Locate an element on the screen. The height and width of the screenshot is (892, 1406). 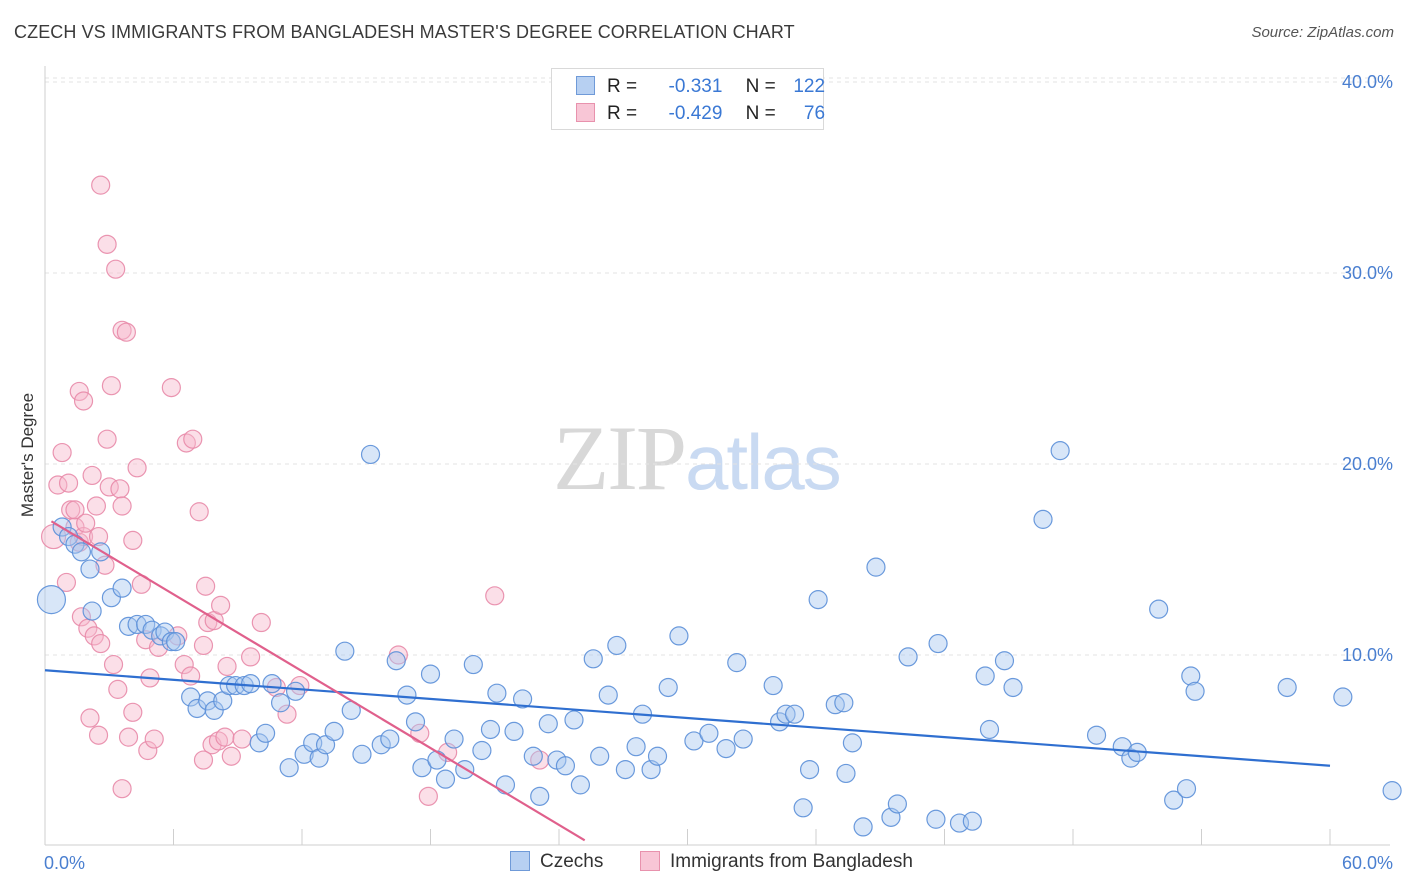
correlation-legend: R = -0.331 N = 122 R = -0.429 N = 76 is located at coordinates (688, 99).